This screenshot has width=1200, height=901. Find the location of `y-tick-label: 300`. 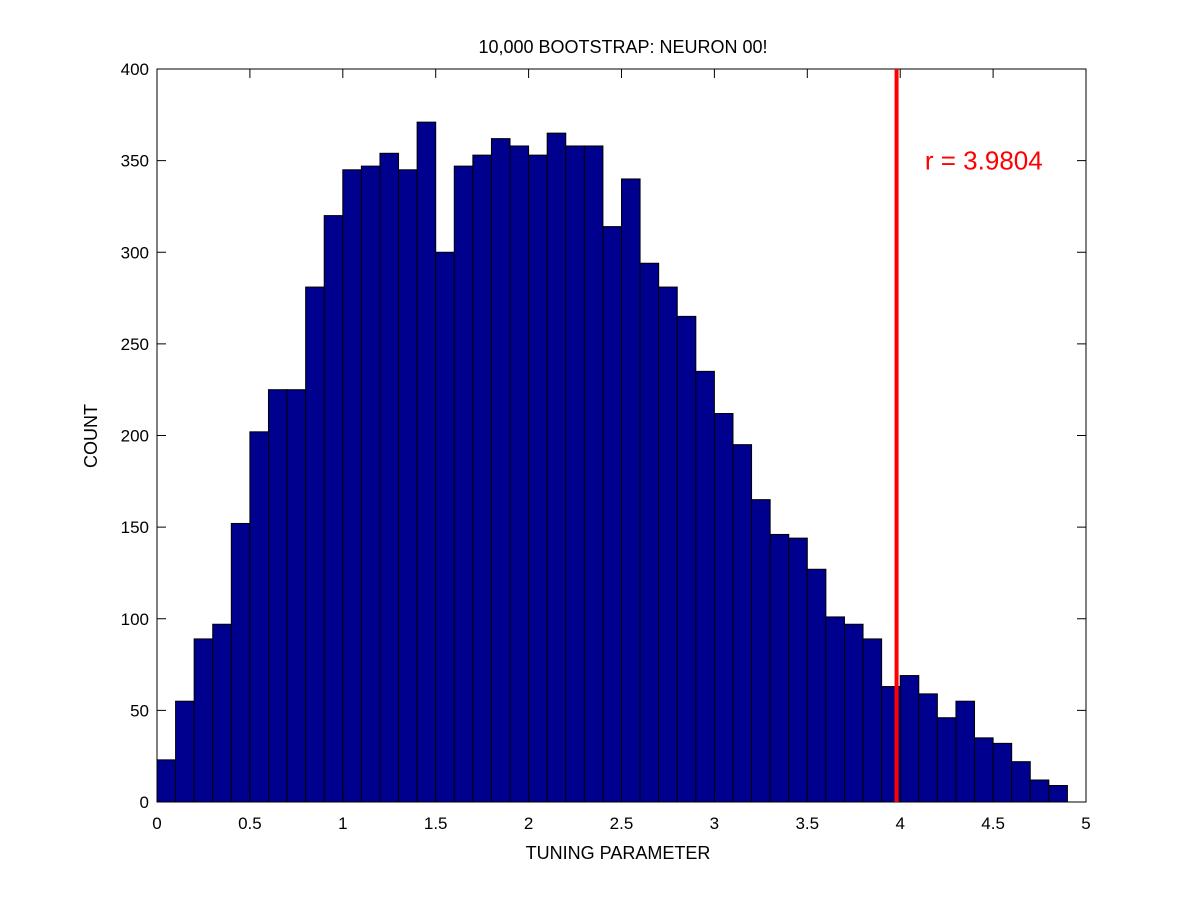

y-tick-label: 300 is located at coordinates (135, 252).